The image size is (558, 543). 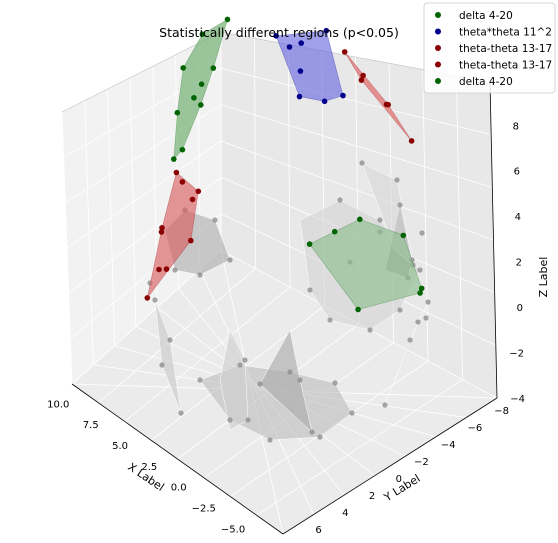 What do you see at coordinates (345, 513) in the screenshot?
I see `y-tick-label: 4` at bounding box center [345, 513].